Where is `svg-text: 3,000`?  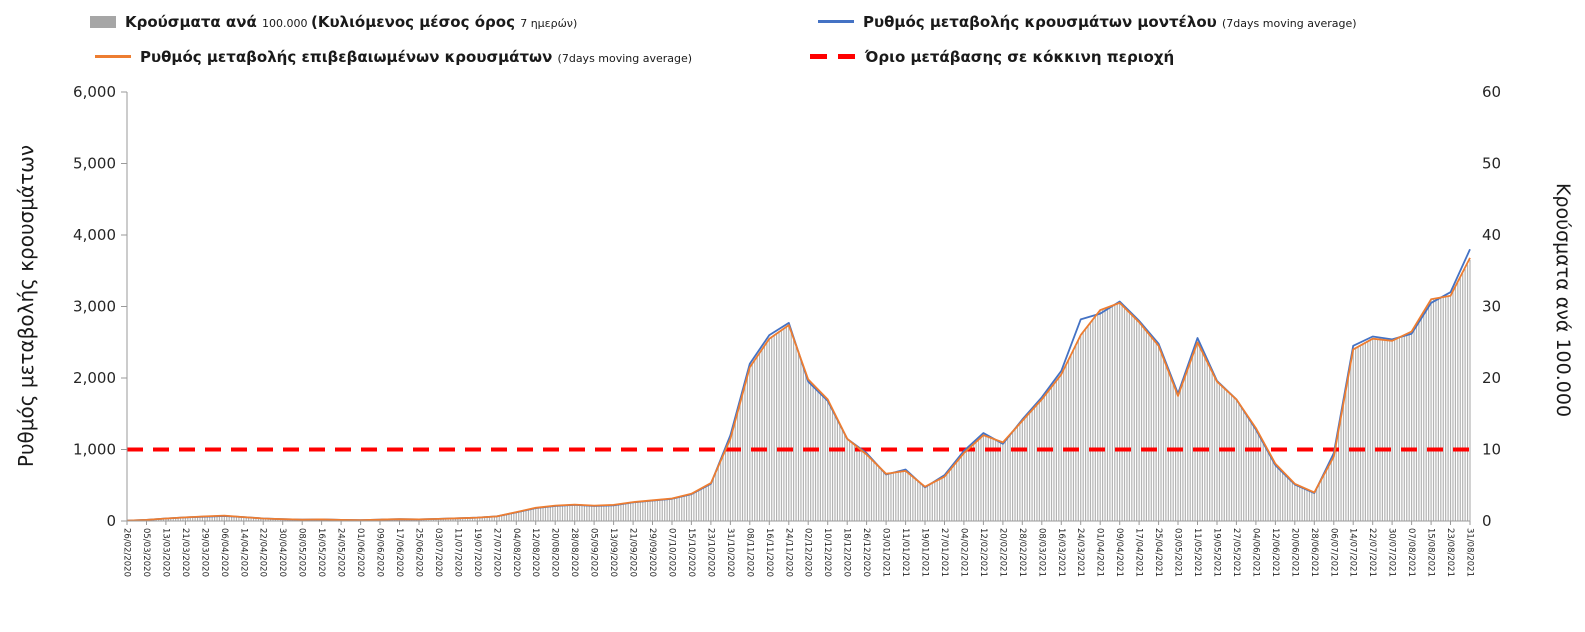
svg-text: 3,000 is located at coordinates (94, 307).